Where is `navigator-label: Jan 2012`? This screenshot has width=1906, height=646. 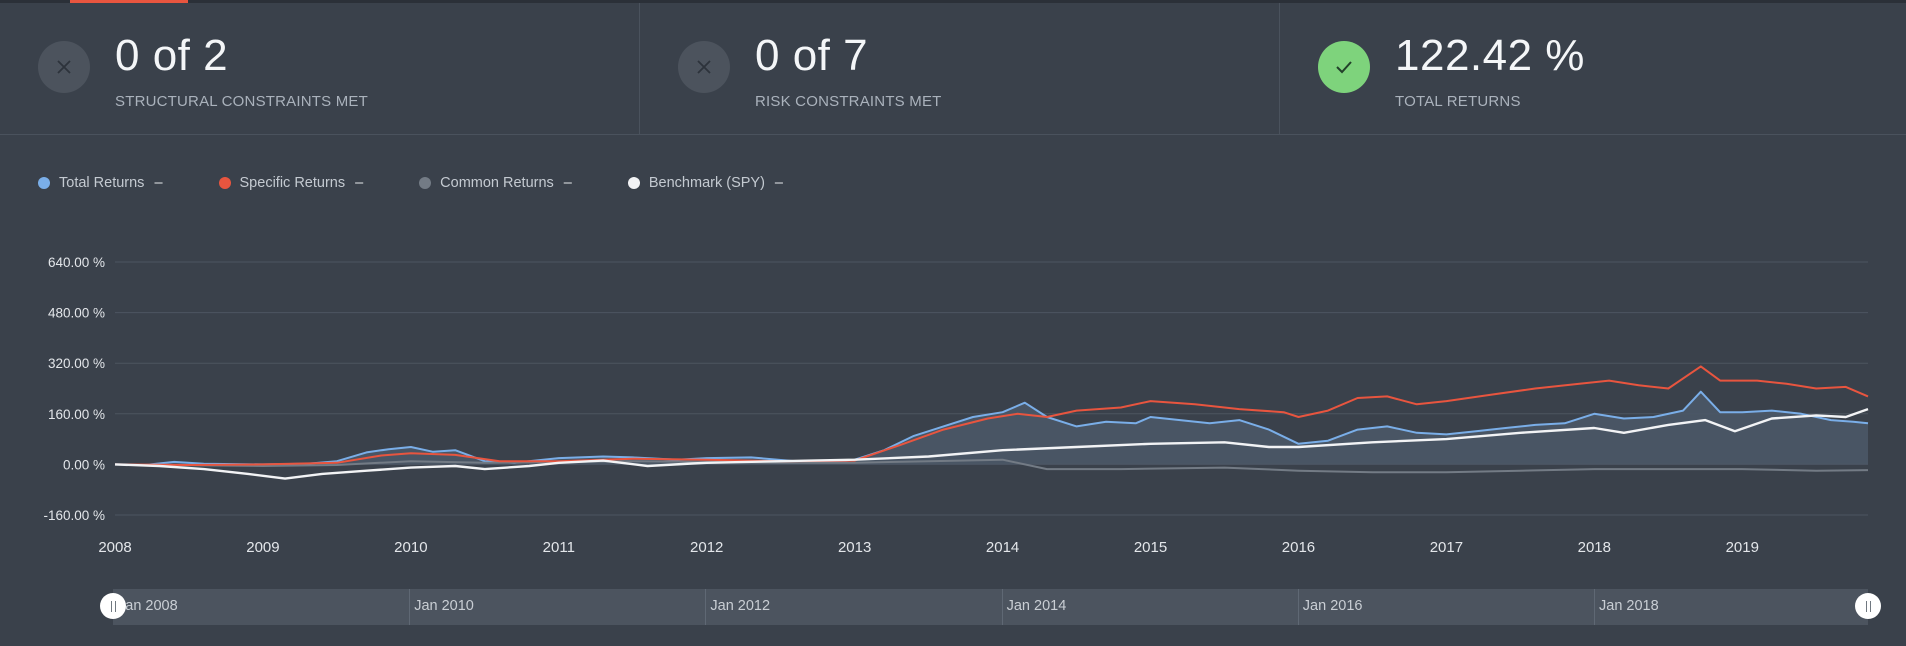
navigator-label: Jan 2012 is located at coordinates (740, 606).